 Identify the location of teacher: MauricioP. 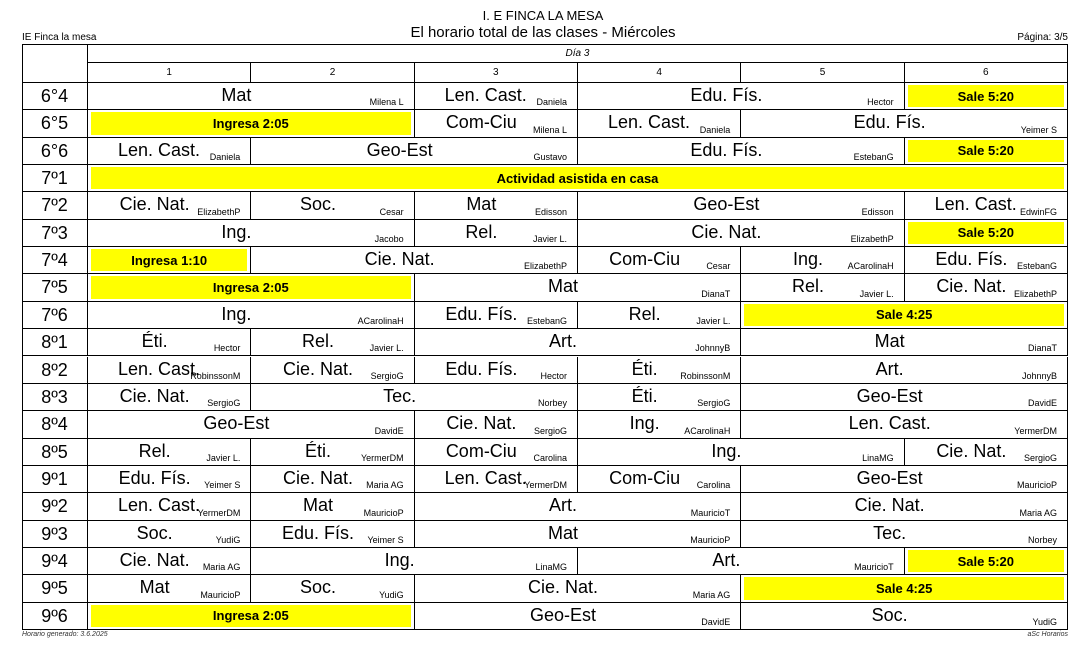
(1036, 485).